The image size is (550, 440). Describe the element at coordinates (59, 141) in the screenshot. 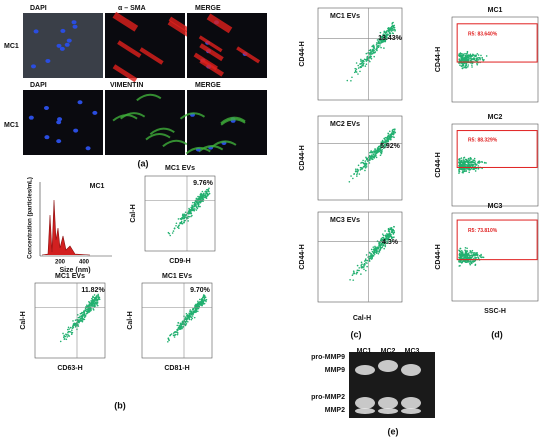

I see `nucleus` at that location.